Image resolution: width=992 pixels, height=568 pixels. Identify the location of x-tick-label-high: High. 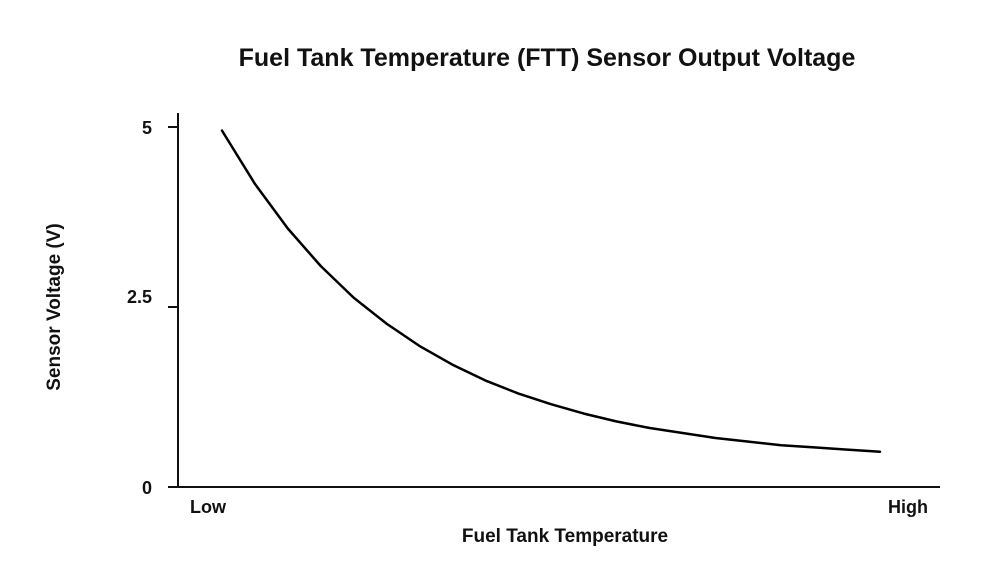
(908, 507).